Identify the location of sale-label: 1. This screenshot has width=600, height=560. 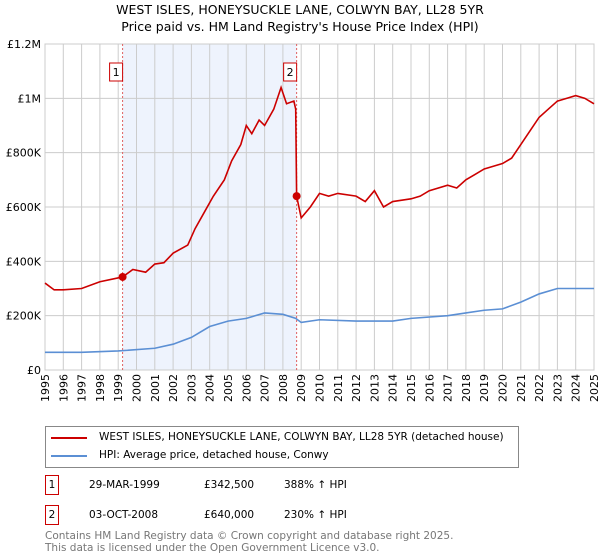
(116, 72).